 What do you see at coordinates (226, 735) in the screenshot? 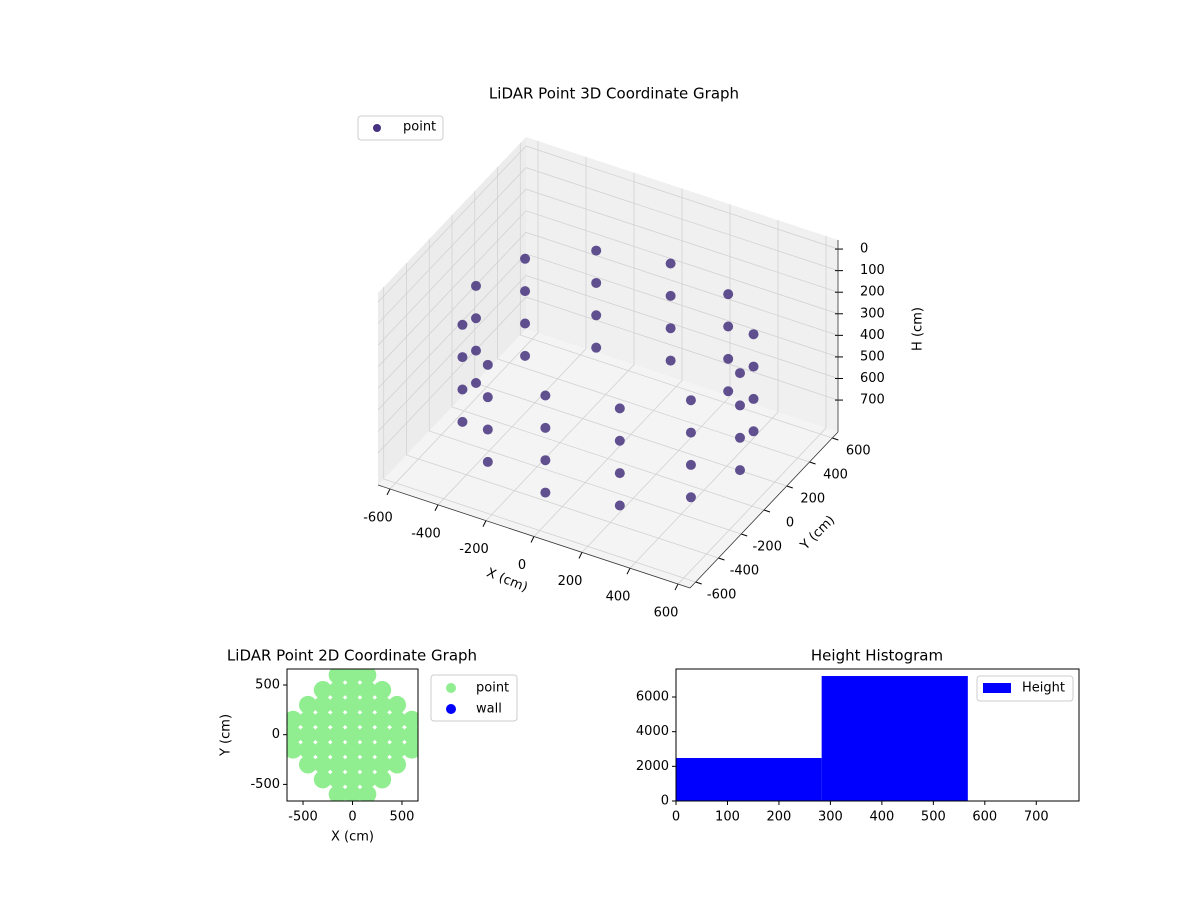
I see `y-axis-label: Y (cm)` at bounding box center [226, 735].